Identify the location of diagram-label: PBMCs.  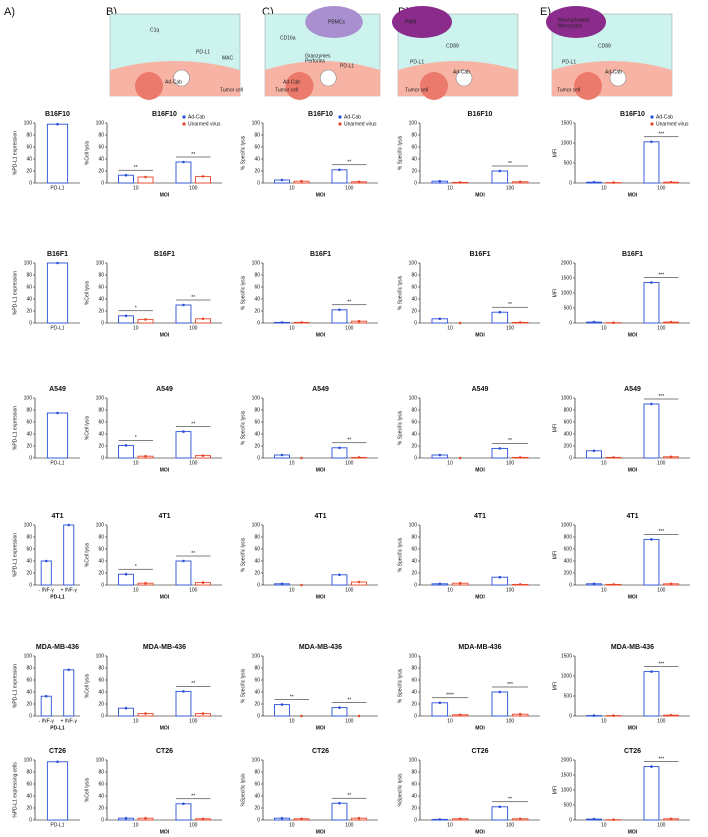
(336, 22).